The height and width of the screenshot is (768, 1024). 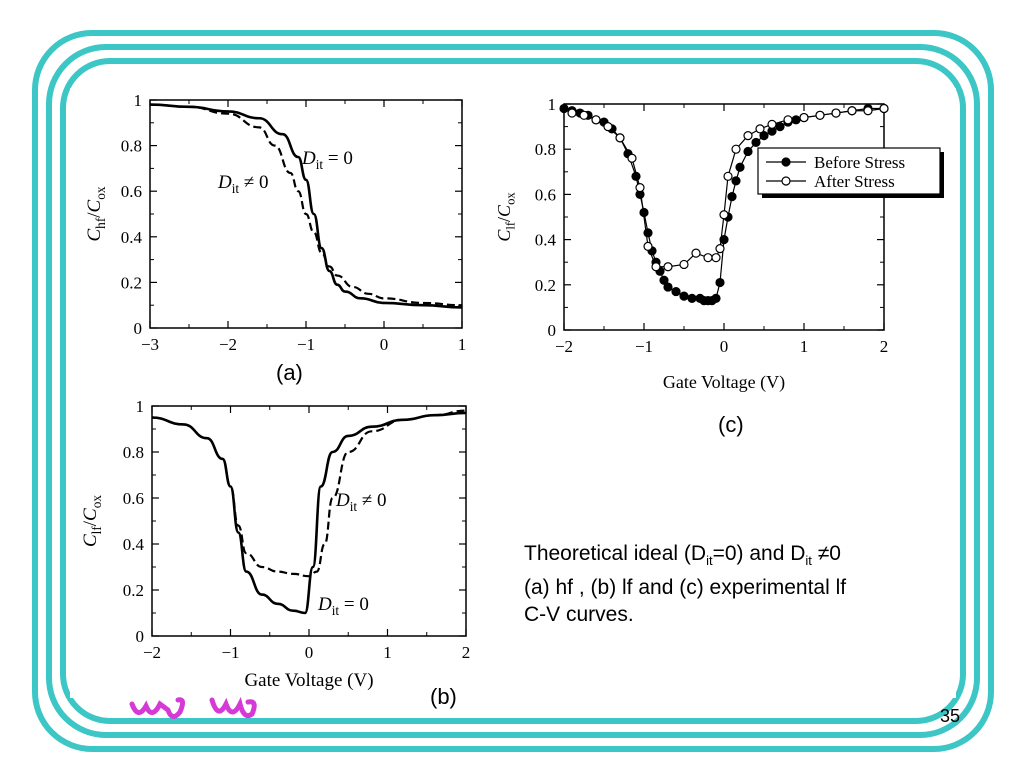 What do you see at coordinates (723, 204) in the screenshot?
I see `series-line-before` at bounding box center [723, 204].